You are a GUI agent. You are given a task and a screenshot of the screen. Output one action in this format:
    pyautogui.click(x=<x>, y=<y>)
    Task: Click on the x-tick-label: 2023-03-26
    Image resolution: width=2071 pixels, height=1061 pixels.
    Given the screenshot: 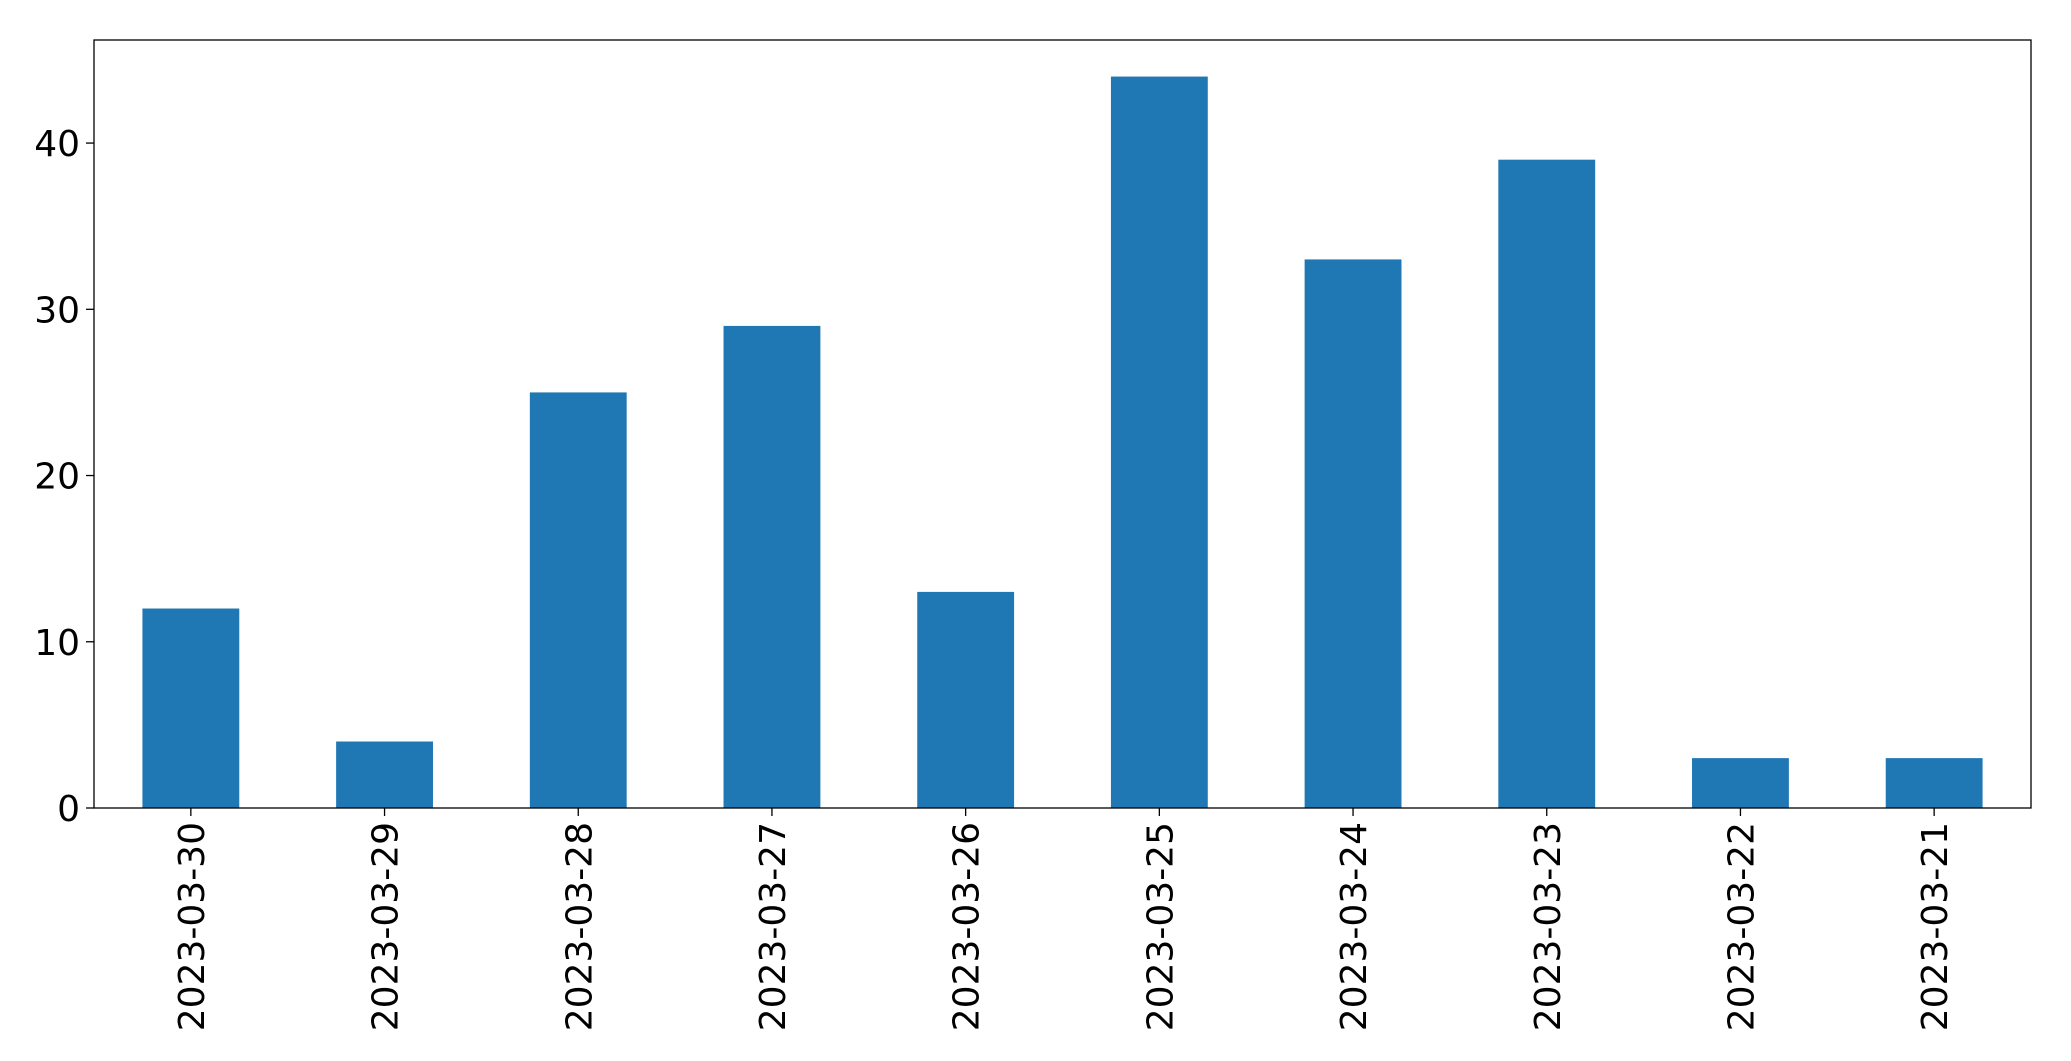 What is the action you would take?
    pyautogui.click(x=967, y=926)
    